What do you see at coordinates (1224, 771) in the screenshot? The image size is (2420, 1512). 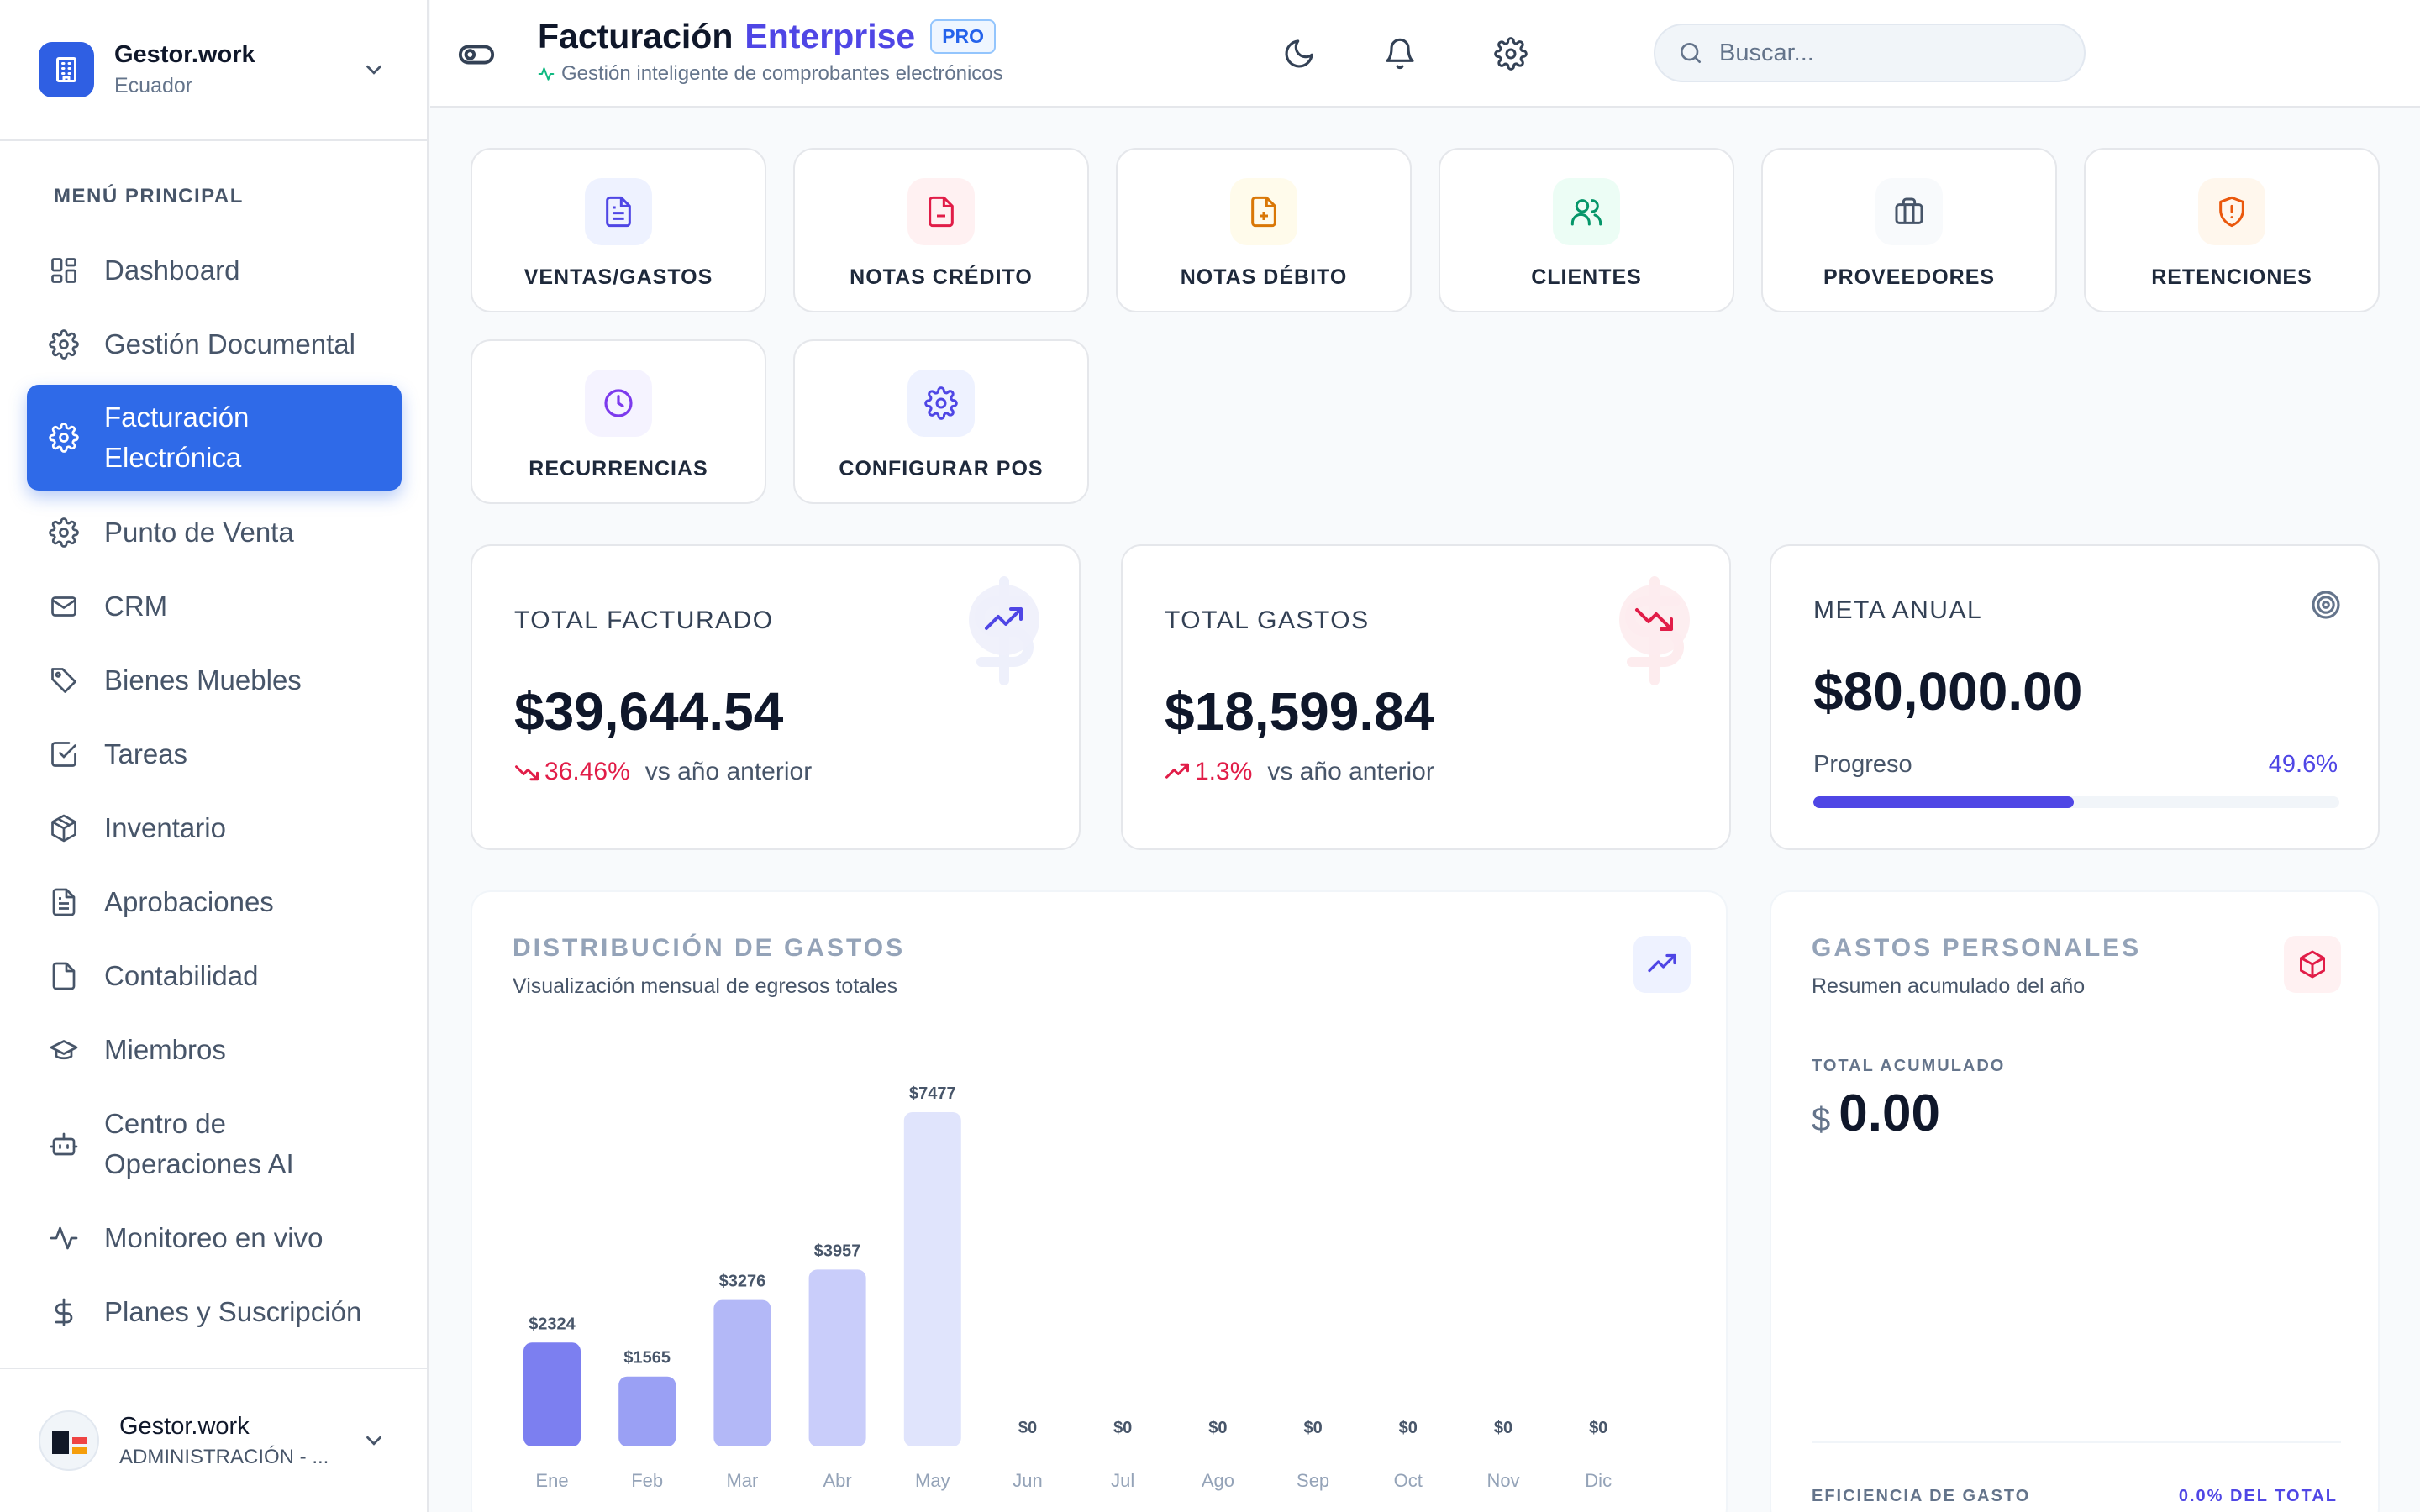 I see `stat-change-percent: 1.3%` at bounding box center [1224, 771].